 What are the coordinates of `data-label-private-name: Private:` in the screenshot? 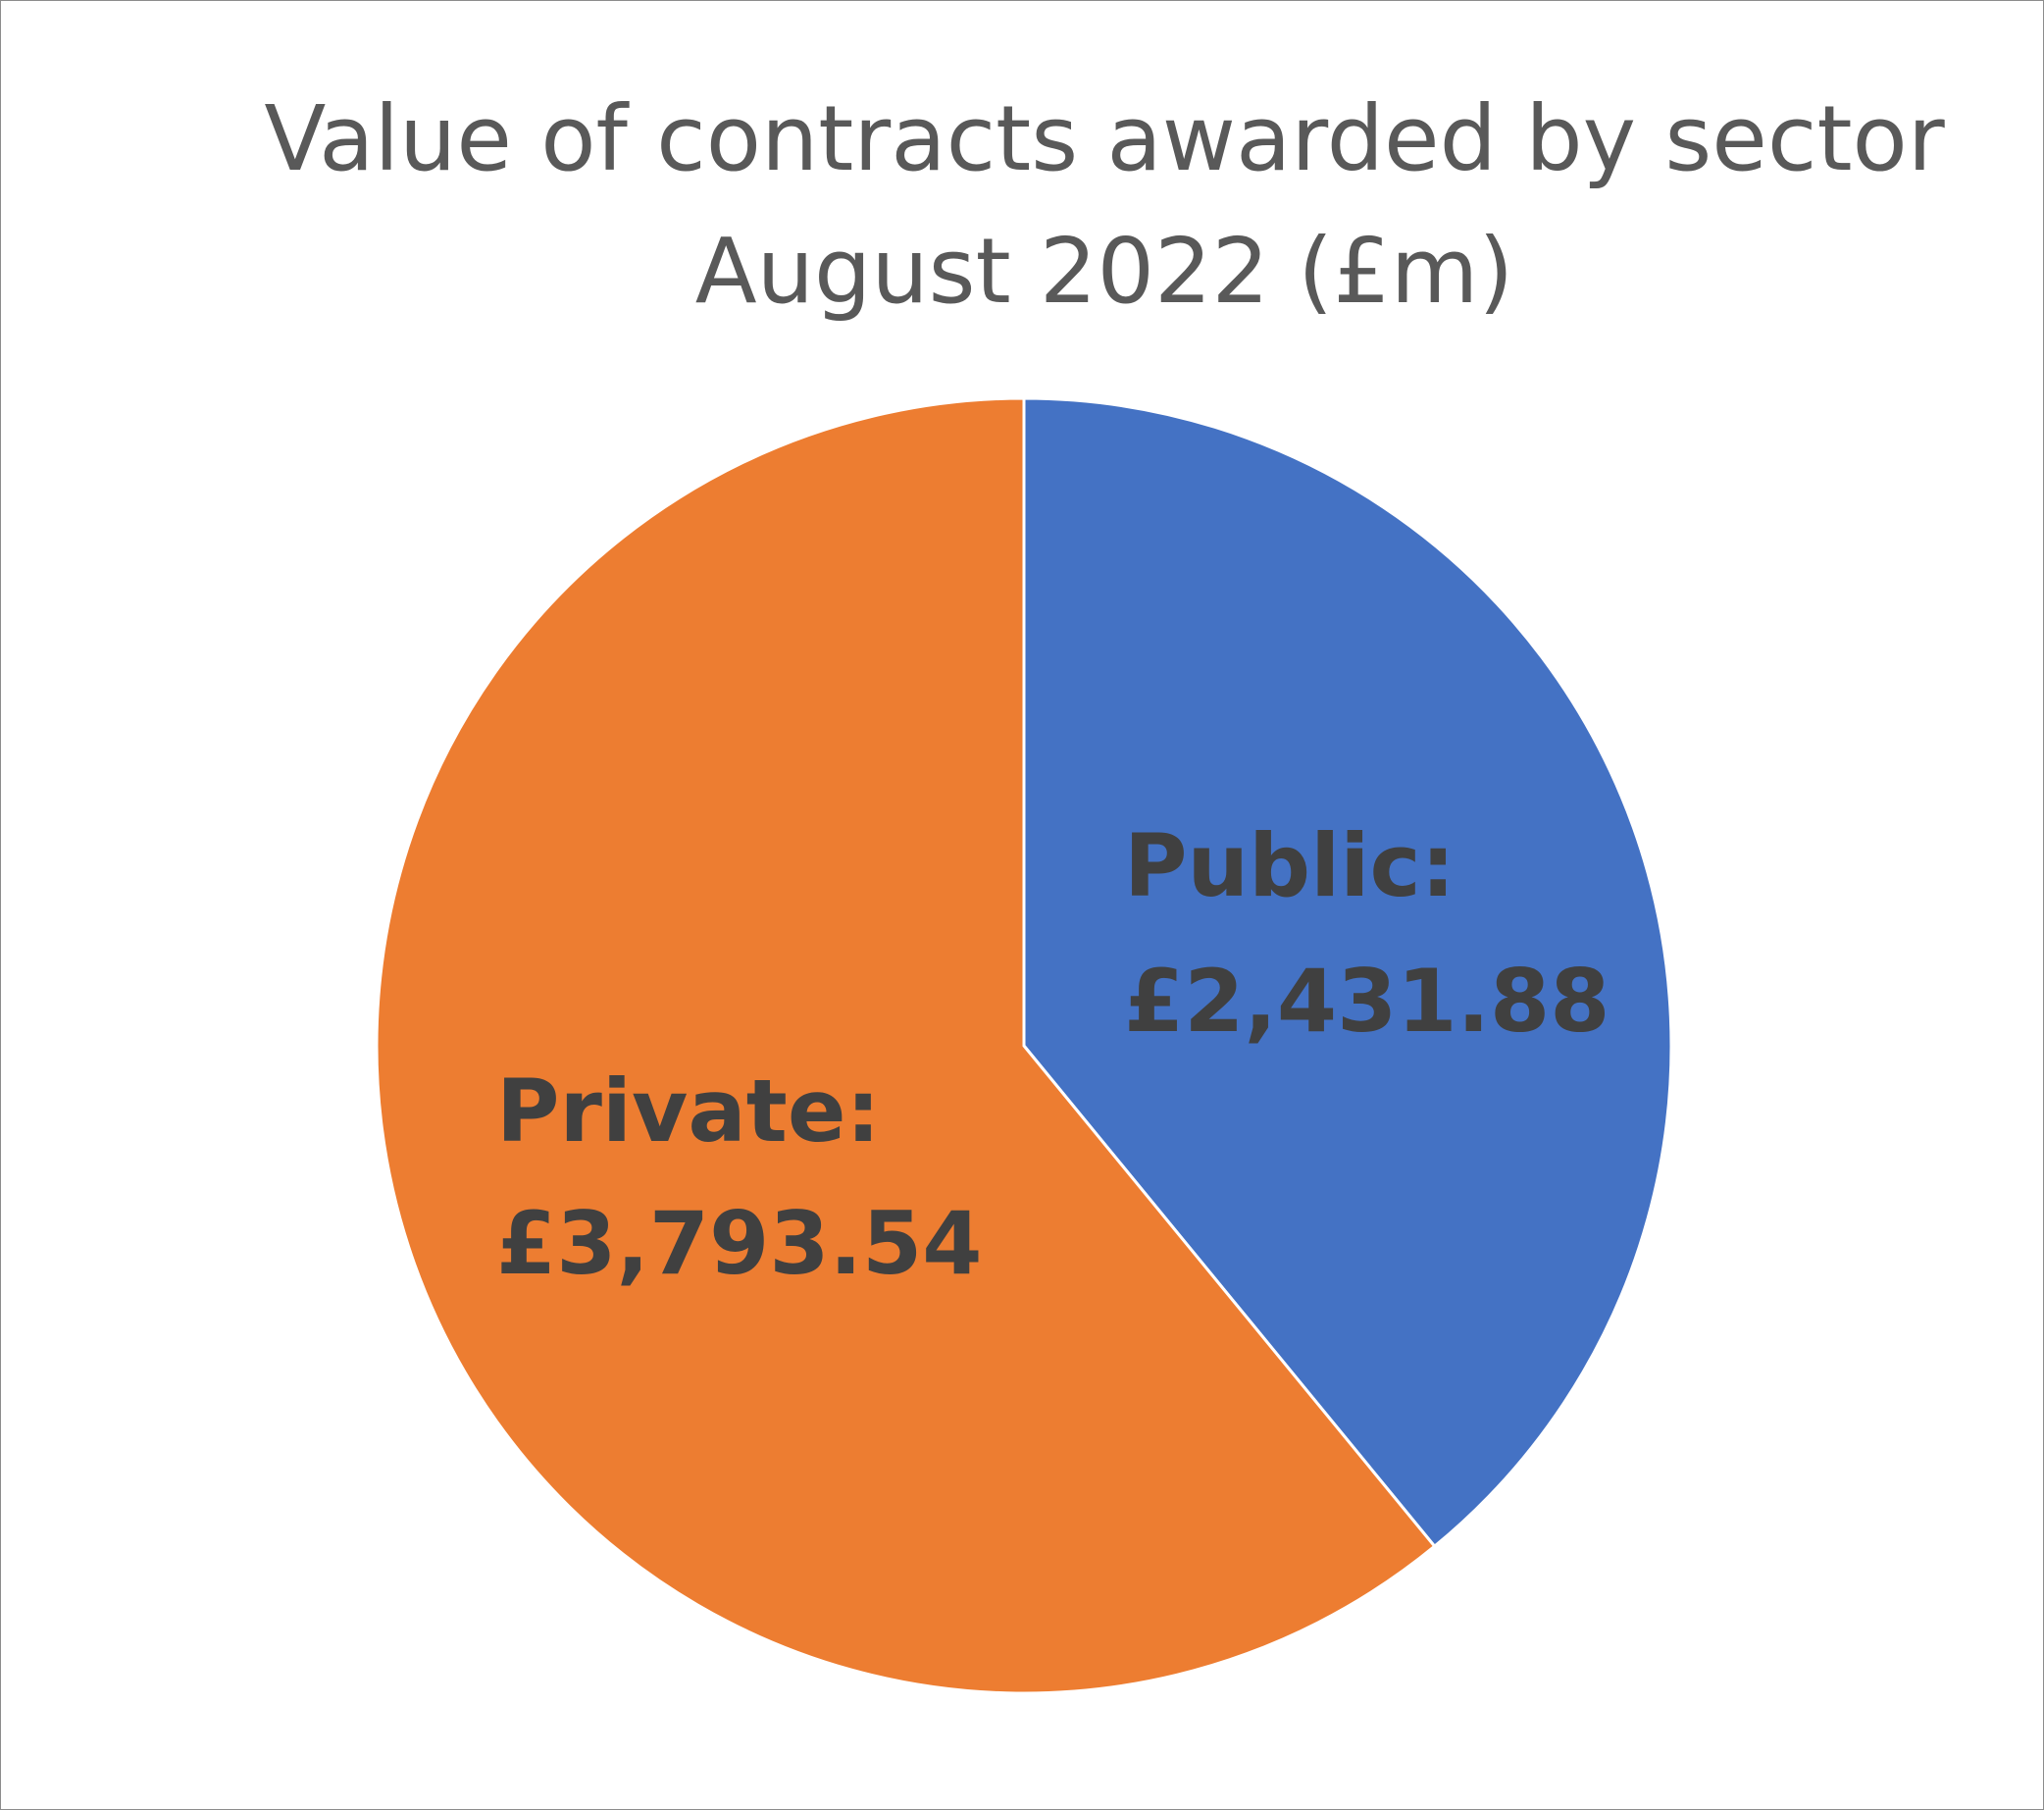 It's located at (689, 1111).